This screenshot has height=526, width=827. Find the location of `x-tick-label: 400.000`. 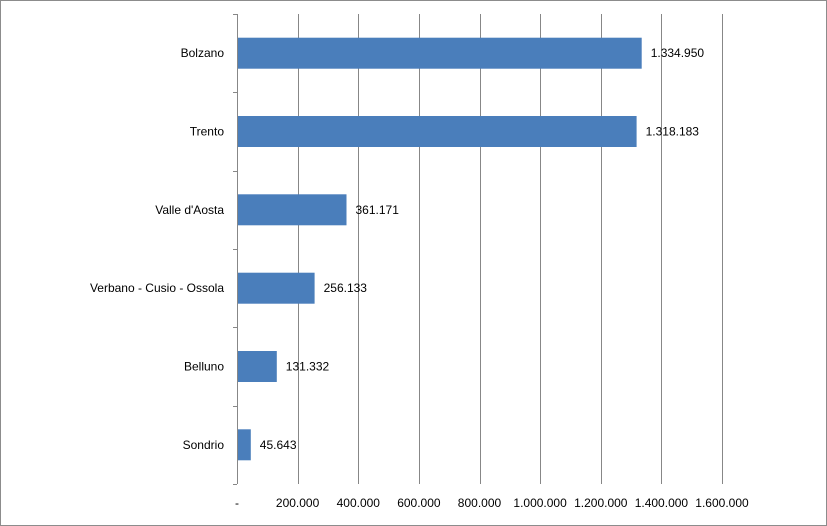

x-tick-label: 400.000 is located at coordinates (359, 503).